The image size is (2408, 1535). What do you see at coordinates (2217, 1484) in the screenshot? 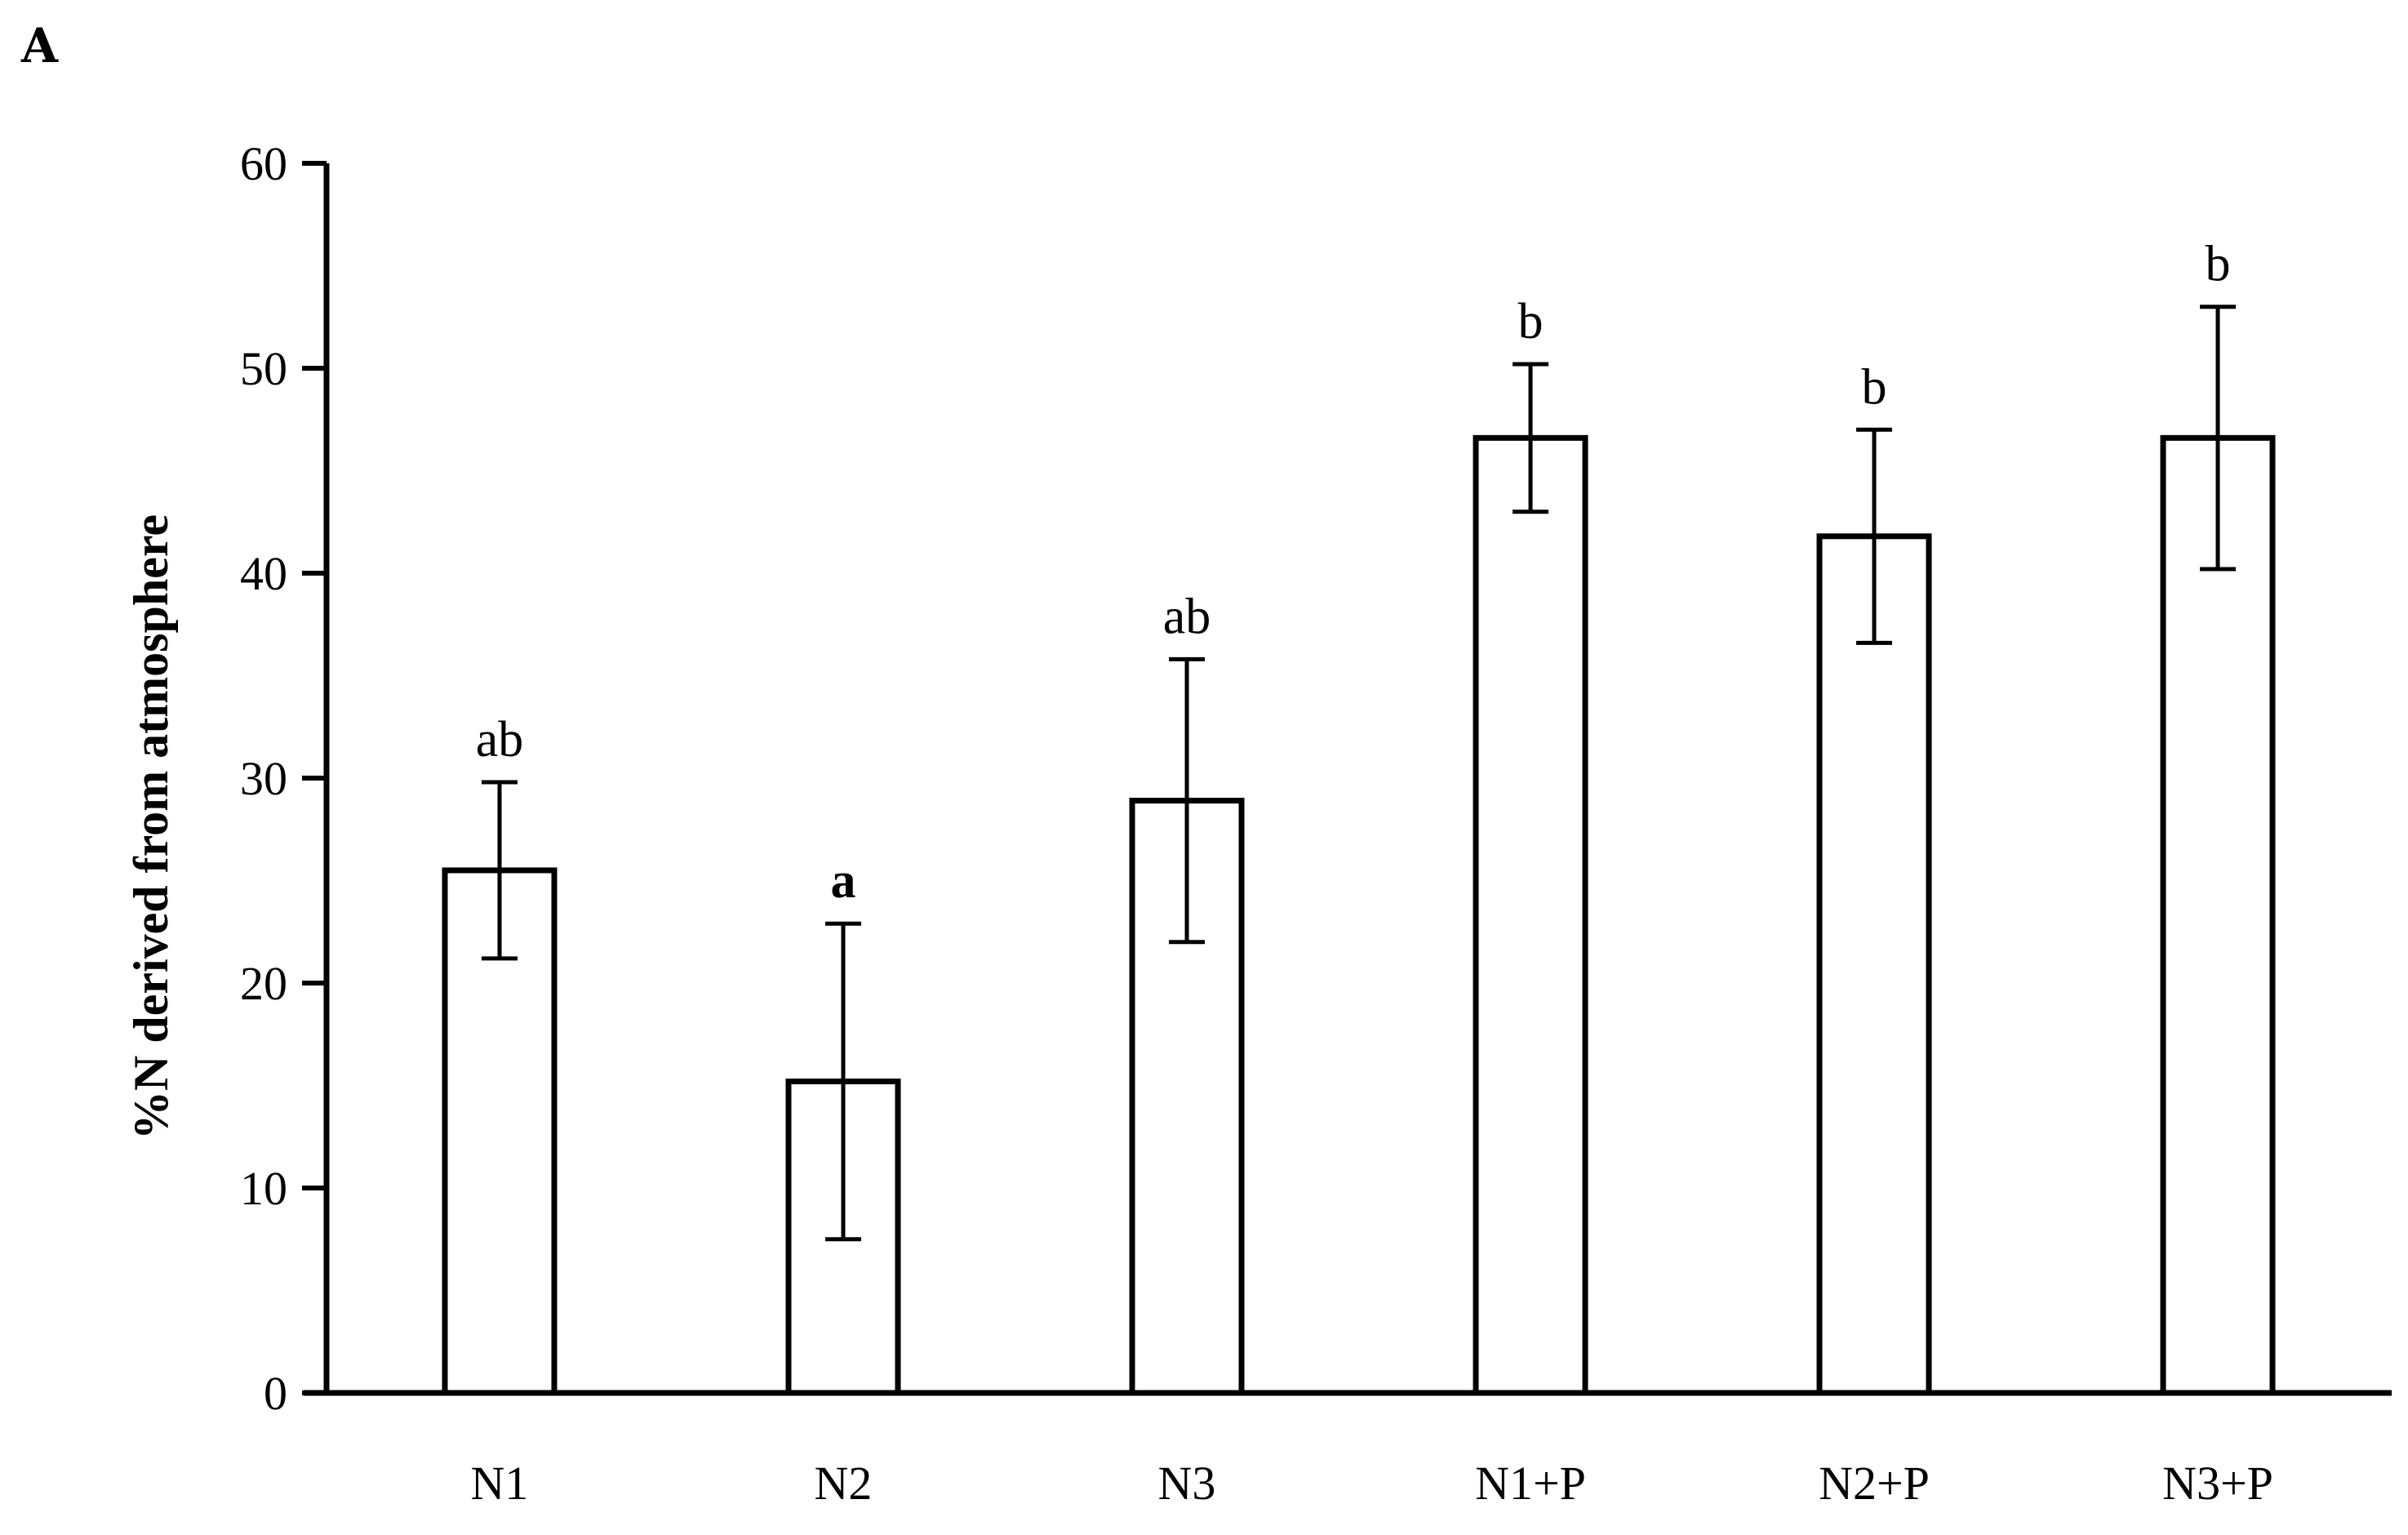
I see `x-tick-label-N3+P: N3+P` at bounding box center [2217, 1484].